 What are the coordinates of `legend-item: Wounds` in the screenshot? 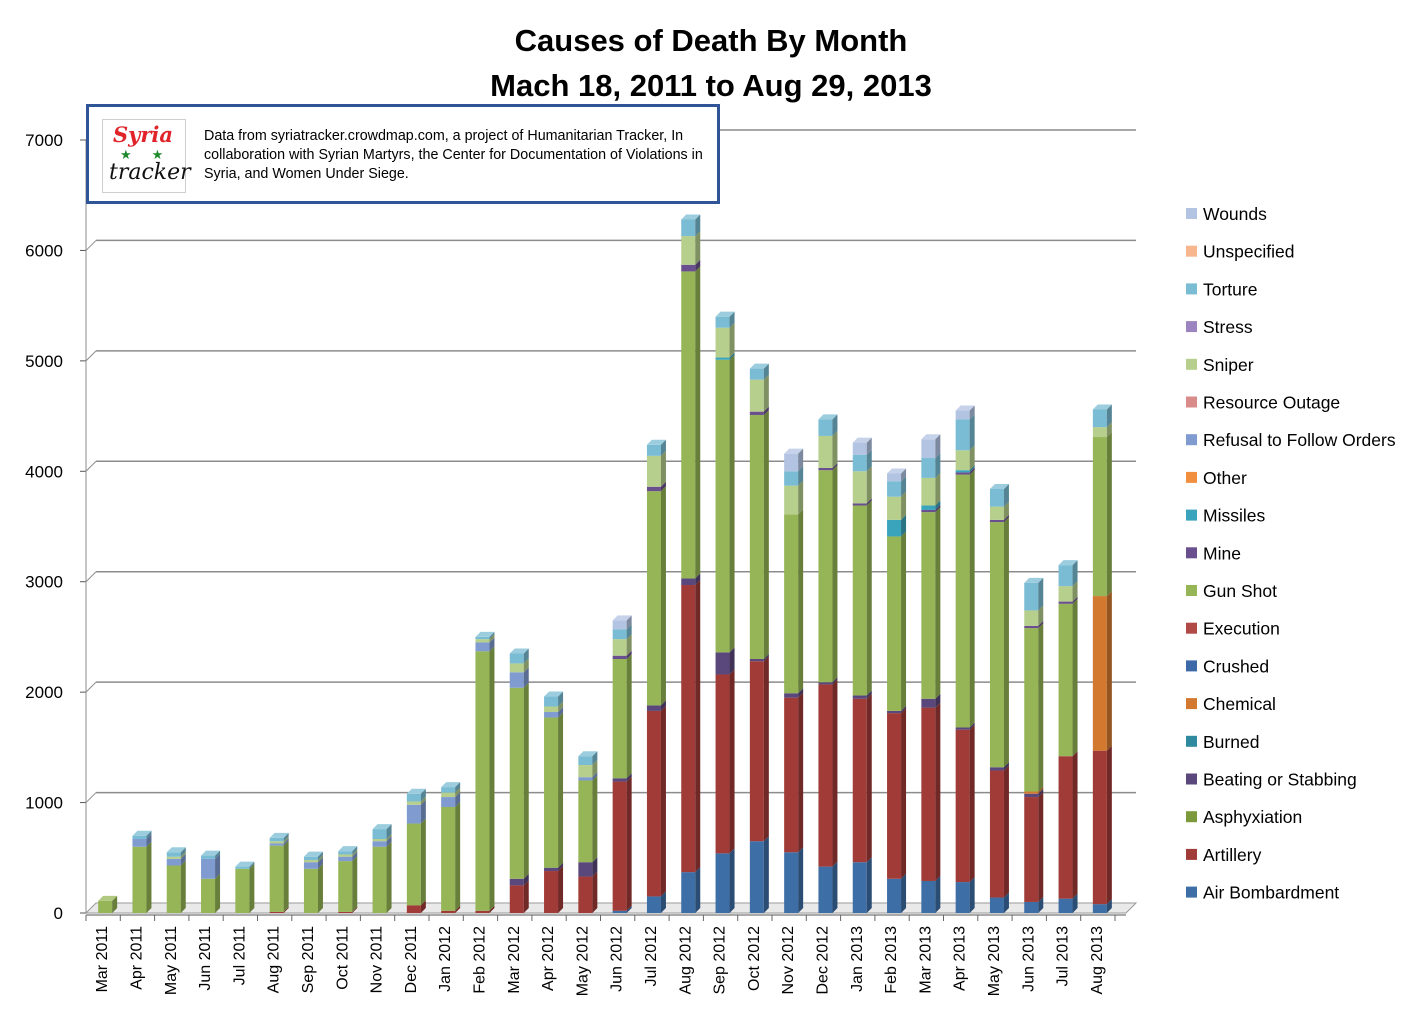 It's located at (1226, 214).